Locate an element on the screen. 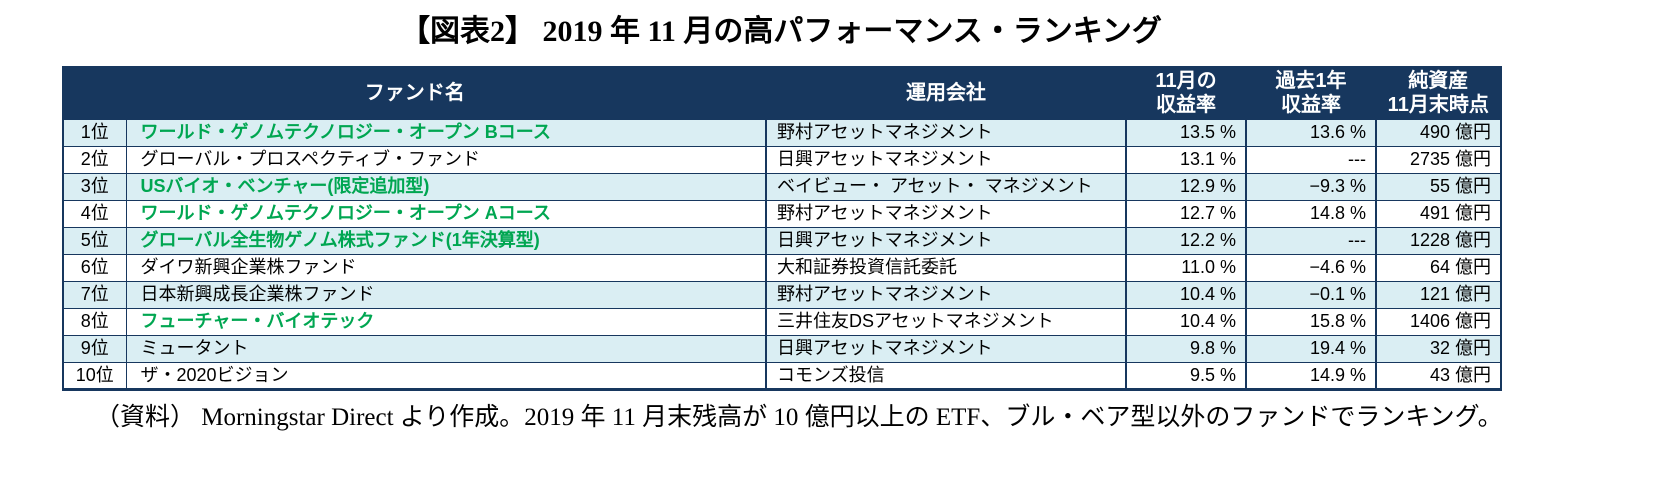 The image size is (1655, 484). rank-cell: 10位 is located at coordinates (95, 375).